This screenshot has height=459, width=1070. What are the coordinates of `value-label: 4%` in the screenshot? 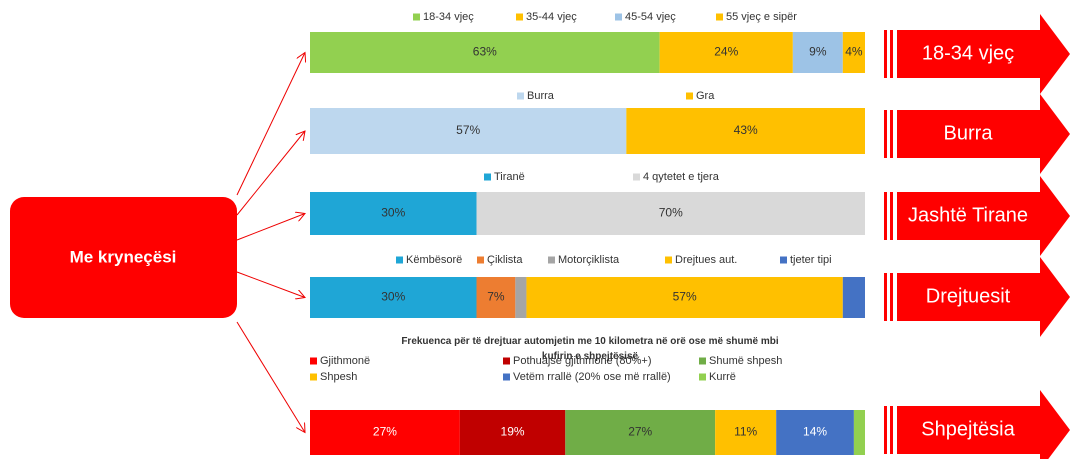 It's located at (854, 52).